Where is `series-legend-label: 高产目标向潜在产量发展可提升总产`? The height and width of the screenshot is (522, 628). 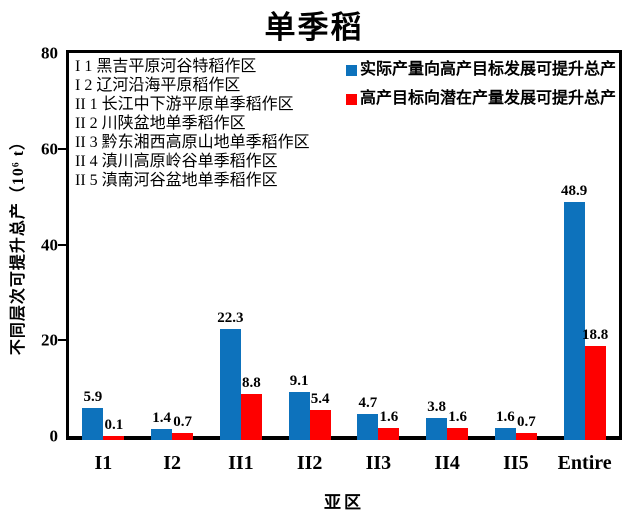
series-legend-label: 高产目标向潜在产量发展可提升总产 is located at coordinates (487, 98).